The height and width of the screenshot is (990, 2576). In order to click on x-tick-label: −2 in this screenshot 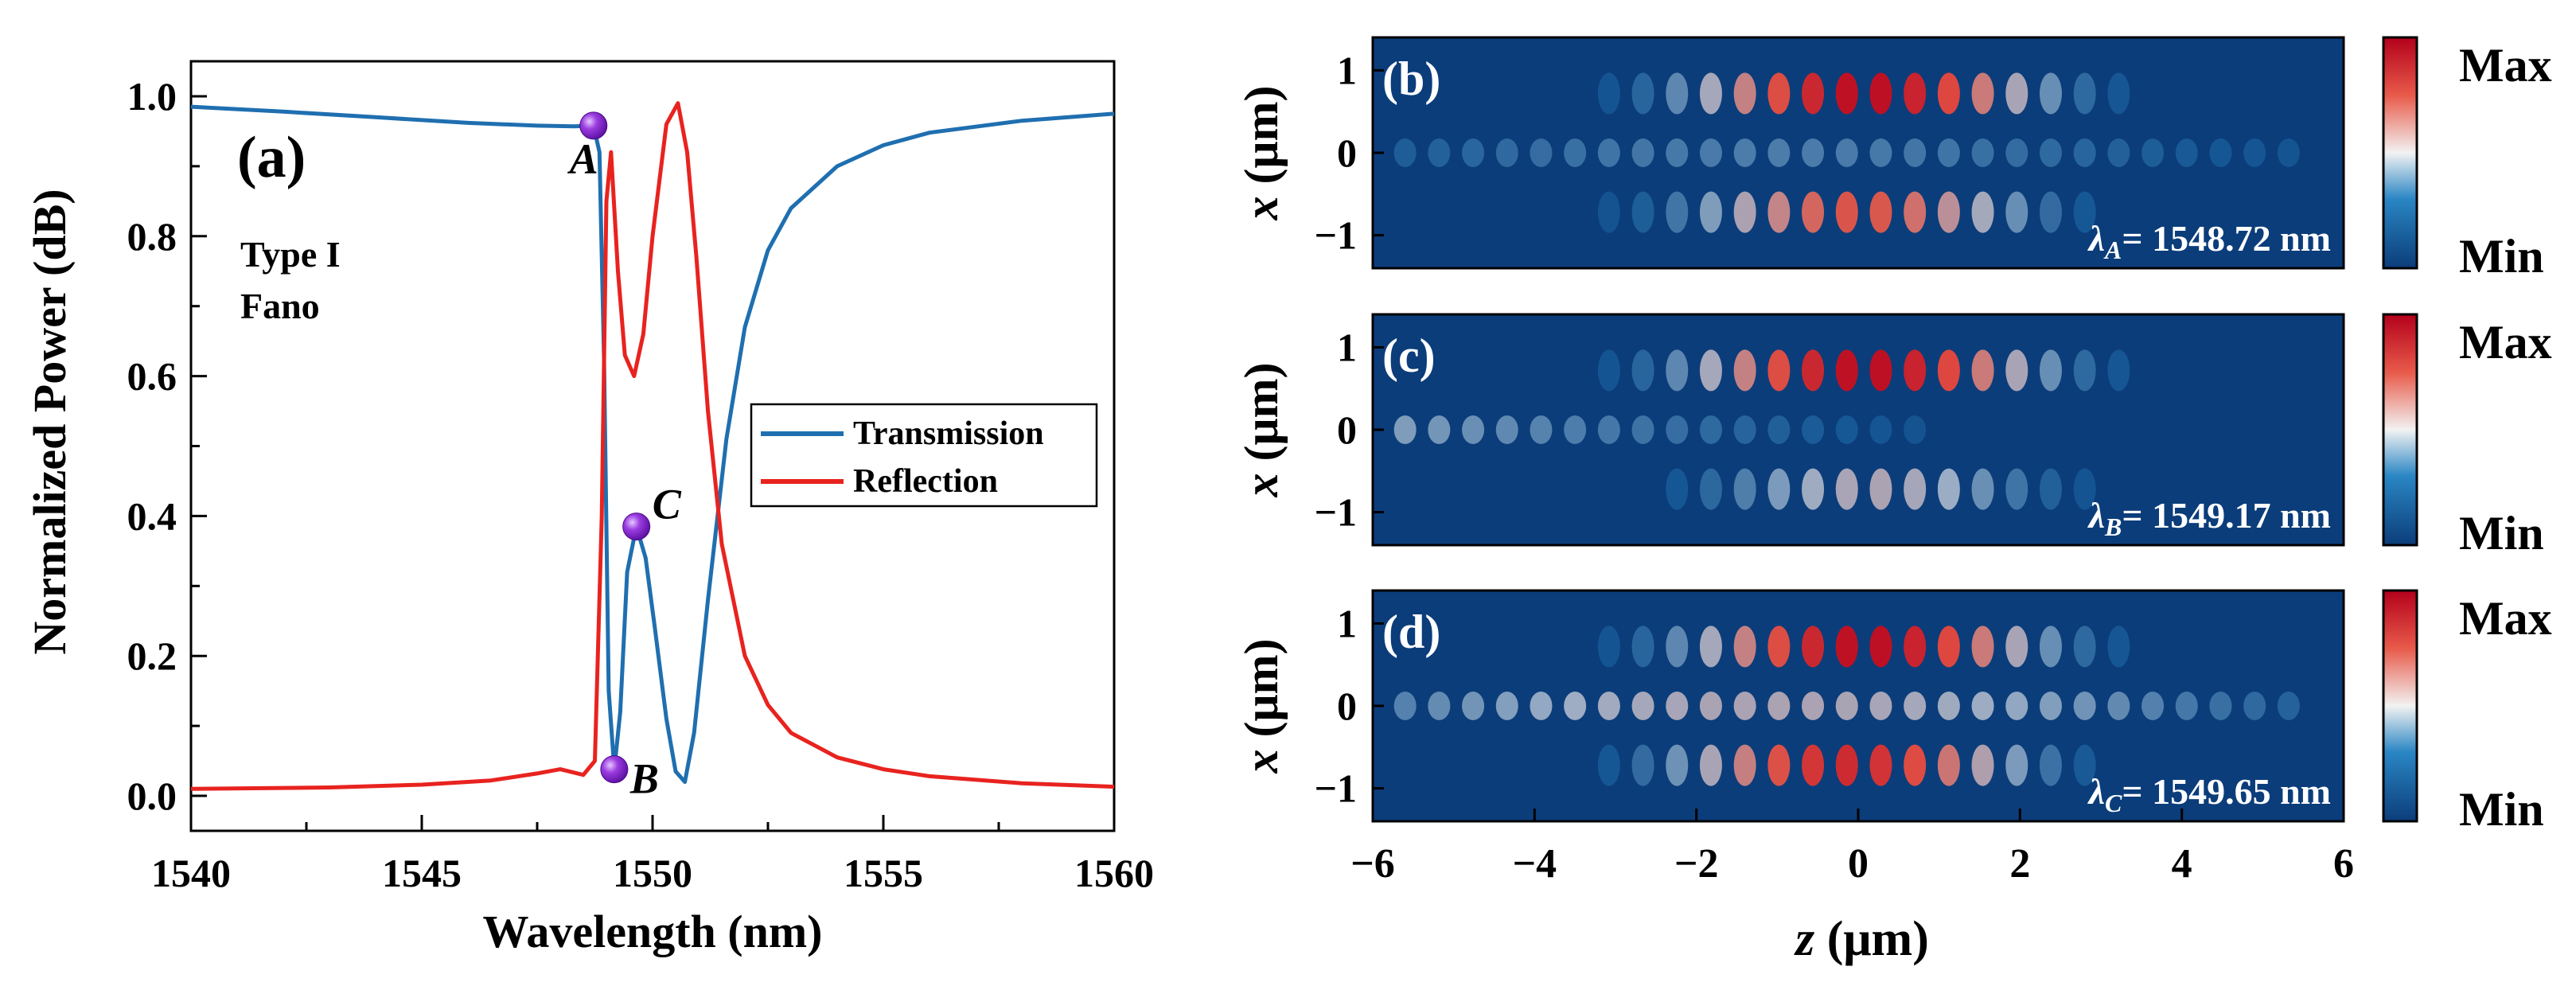, I will do `click(1696, 864)`.